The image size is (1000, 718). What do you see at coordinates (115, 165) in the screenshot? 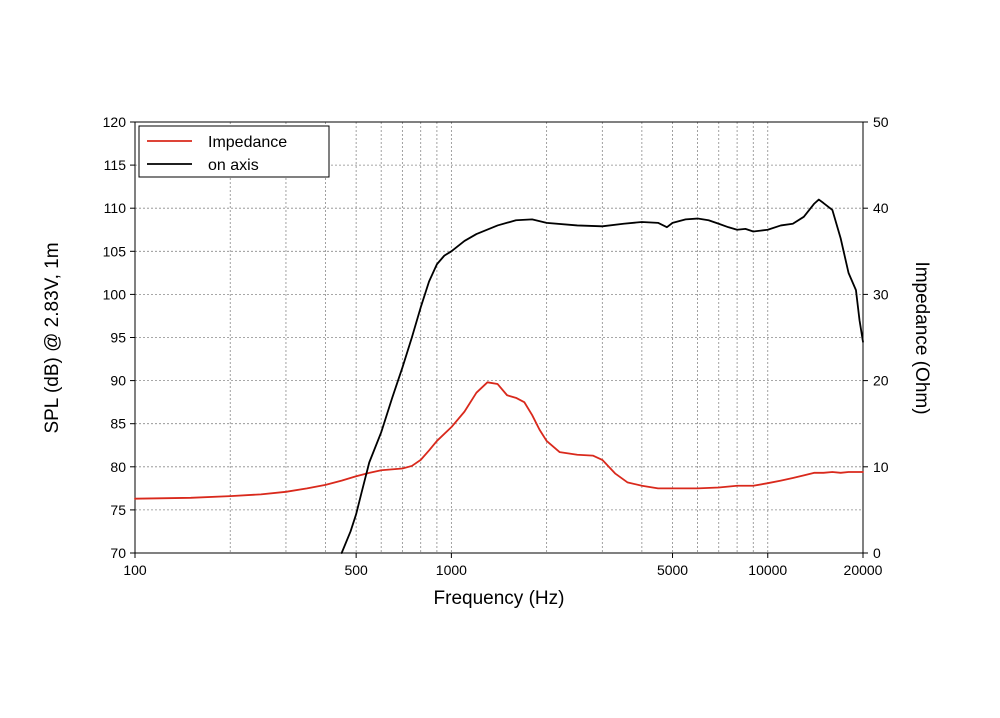
I see `y-tick-label: 115` at bounding box center [115, 165].